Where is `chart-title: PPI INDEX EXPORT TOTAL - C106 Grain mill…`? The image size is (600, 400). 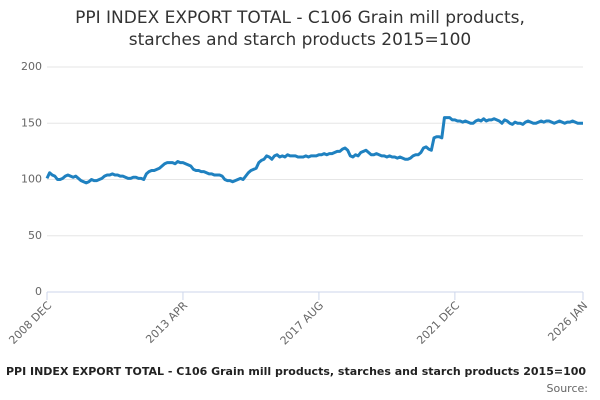 chart-title: PPI INDEX EXPORT TOTAL - C106 Grain mill… is located at coordinates (300, 18).